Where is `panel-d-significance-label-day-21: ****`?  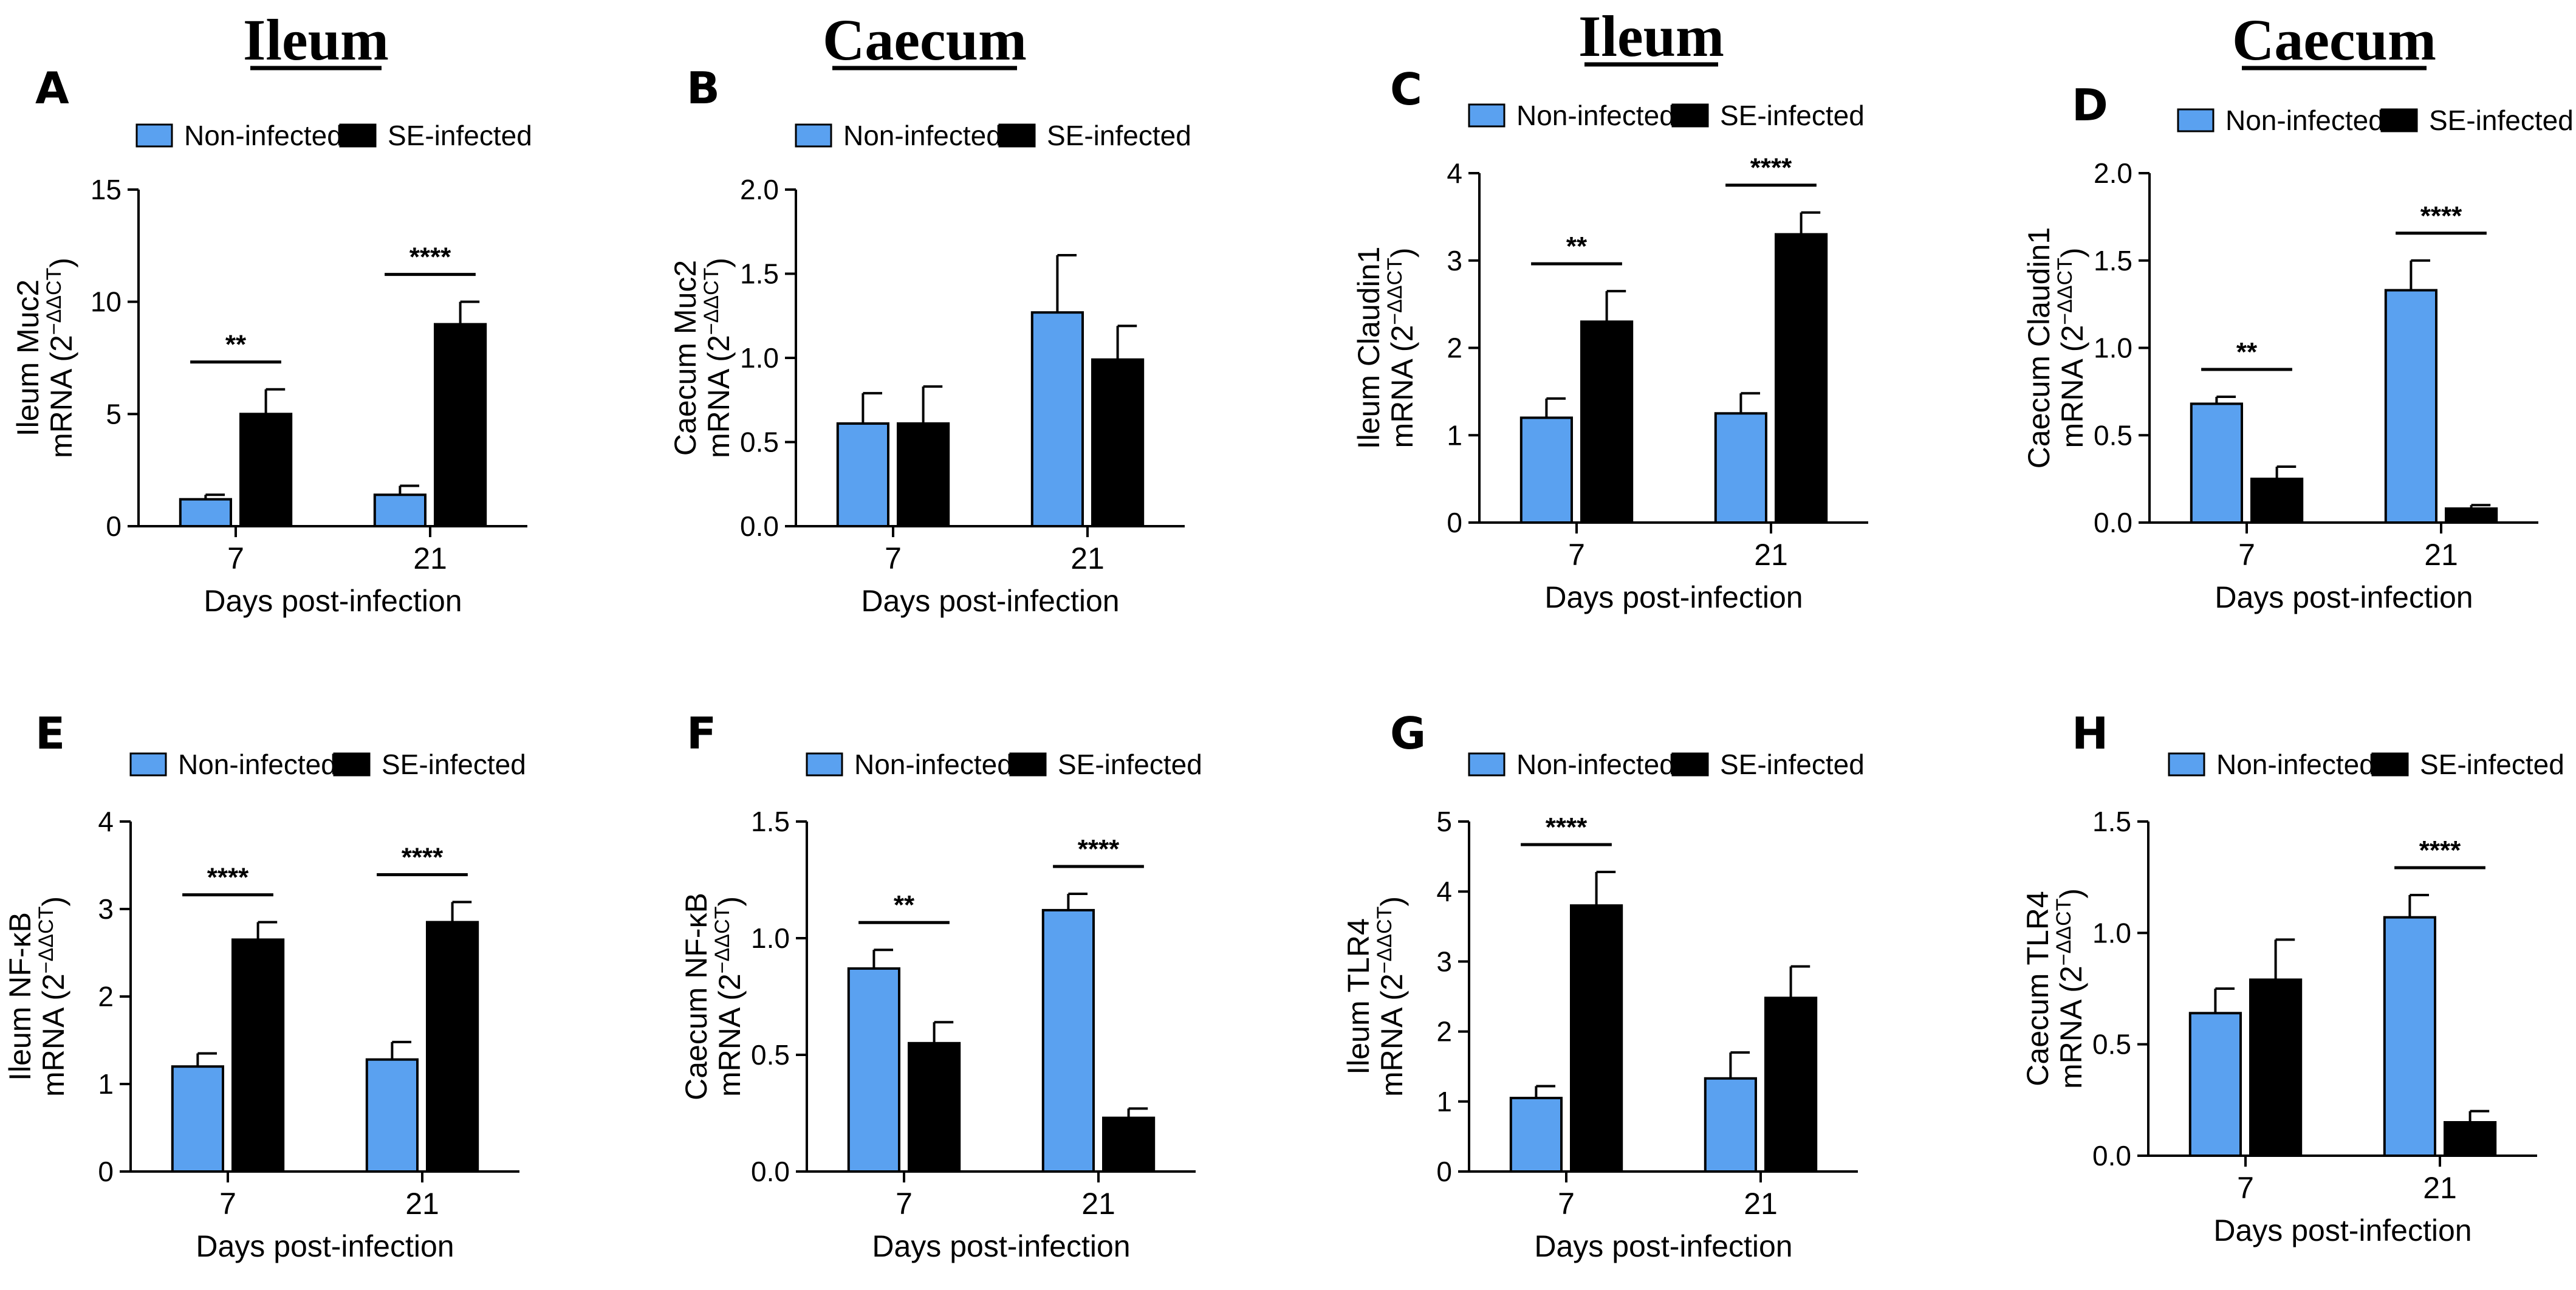 panel-d-significance-label-day-21: **** is located at coordinates (2441, 216).